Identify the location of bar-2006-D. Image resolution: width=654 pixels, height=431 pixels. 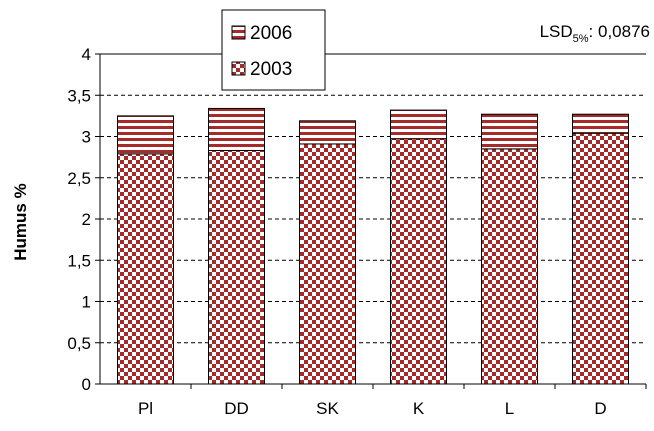
(600, 123).